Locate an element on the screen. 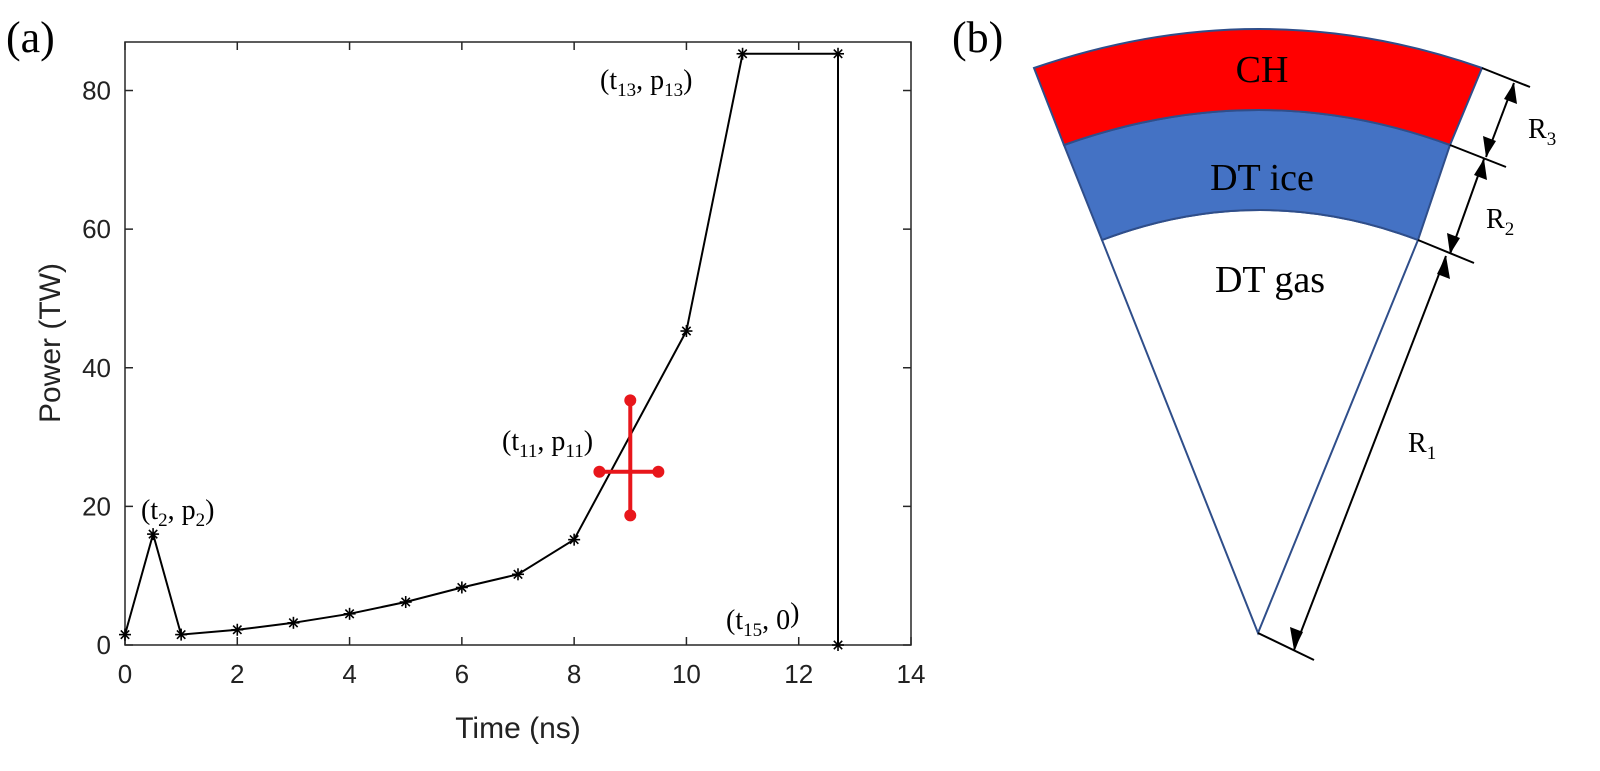  r2-arrowhead-bottom is located at coordinates (1453, 243).